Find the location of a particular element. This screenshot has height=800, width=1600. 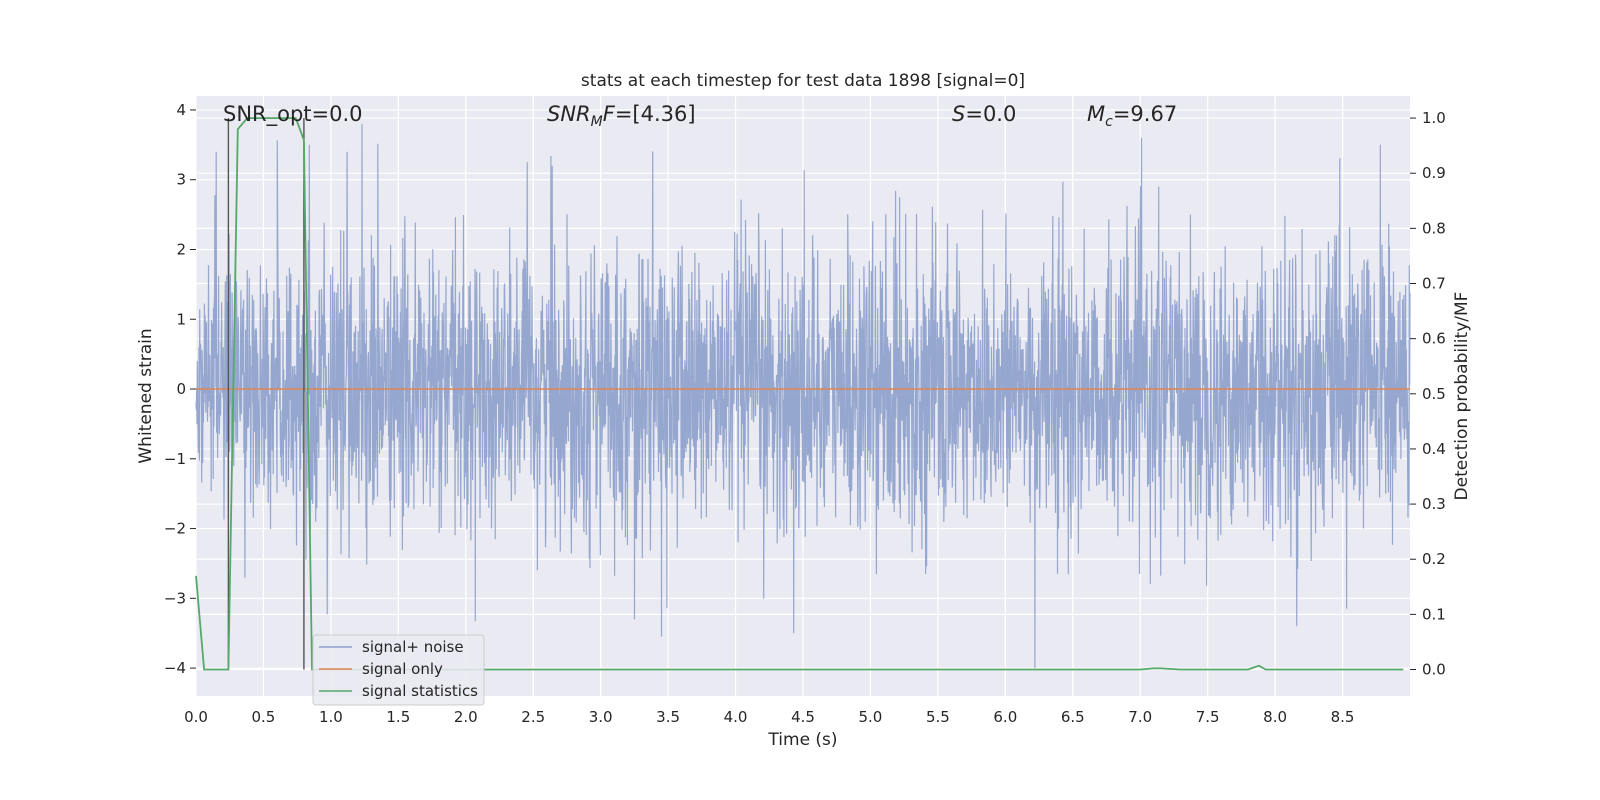

vertical-markers is located at coordinates (266, 394).